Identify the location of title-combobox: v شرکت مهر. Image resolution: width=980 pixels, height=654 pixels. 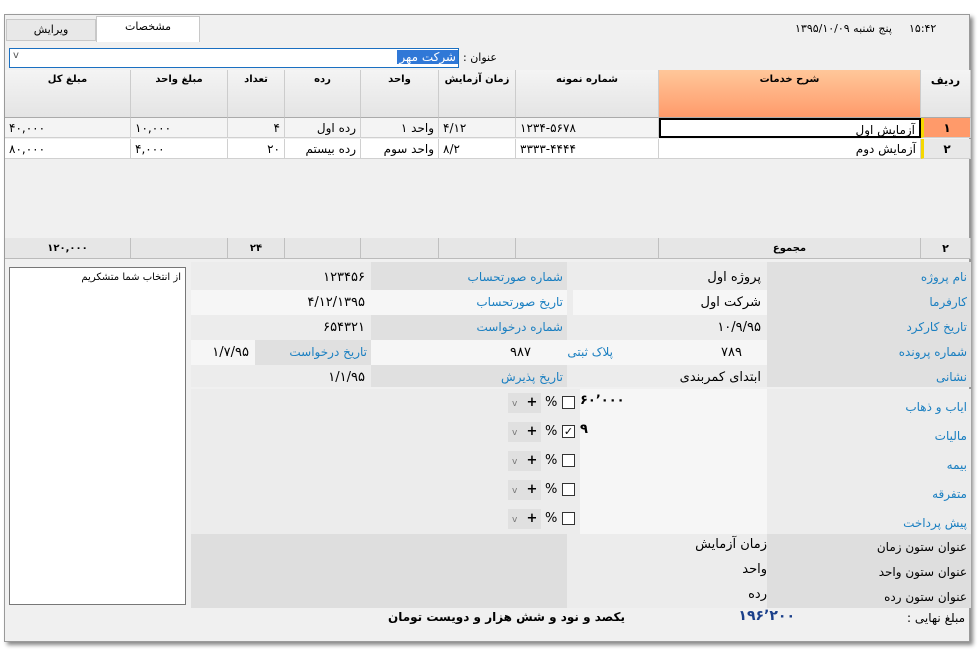
(234, 58).